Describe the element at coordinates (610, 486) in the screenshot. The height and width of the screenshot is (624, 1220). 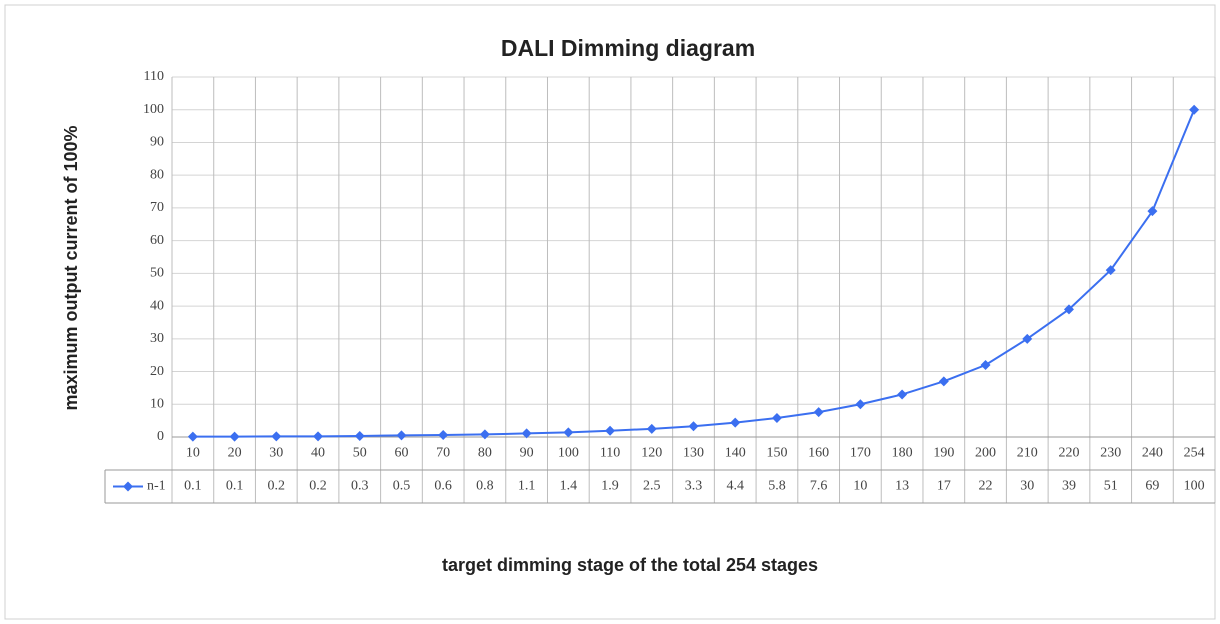
I see `table-value: 1.9` at that location.